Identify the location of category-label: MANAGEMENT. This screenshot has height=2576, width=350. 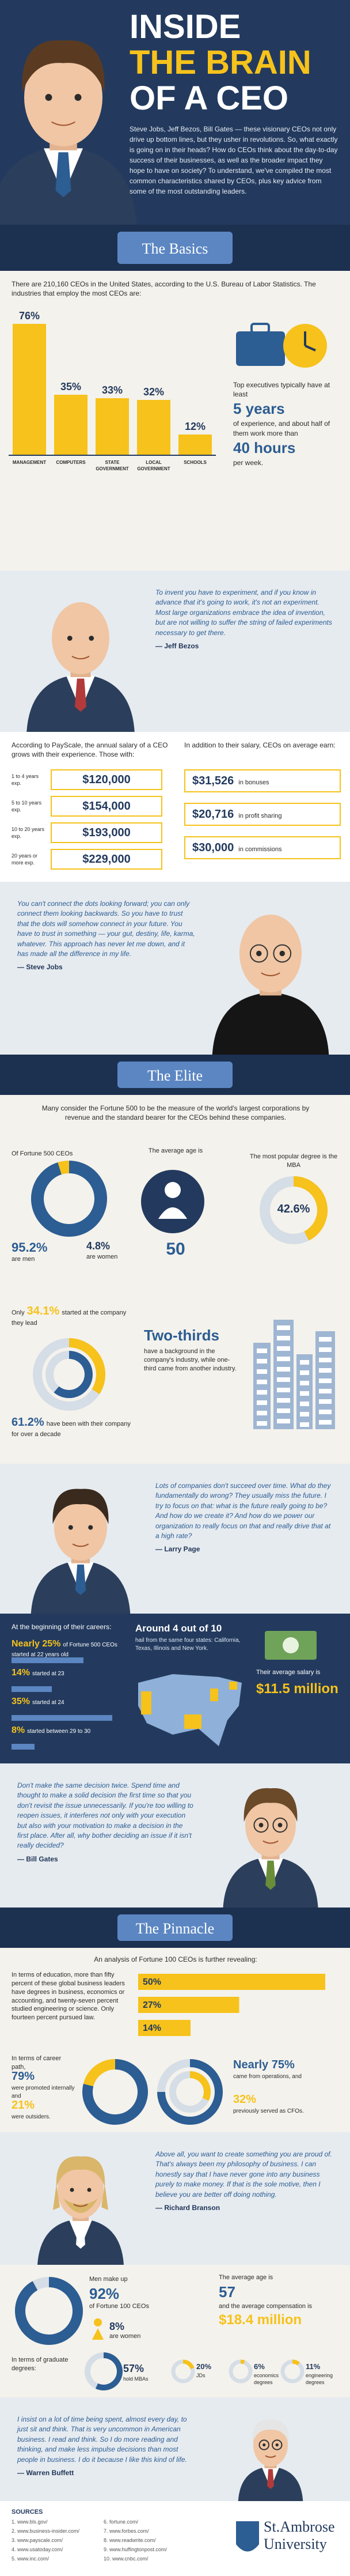
(30, 462).